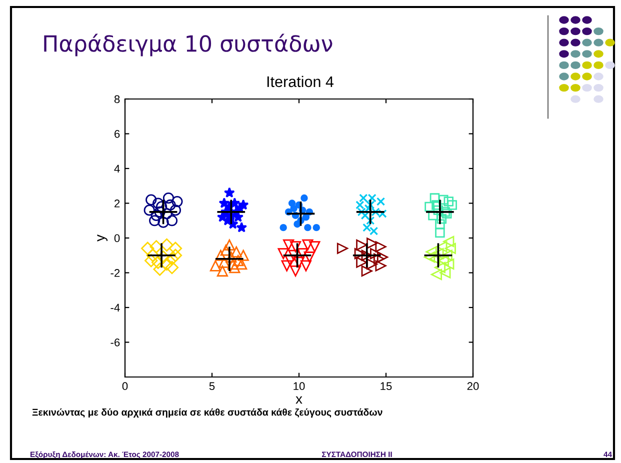  Describe the element at coordinates (117, 99) in the screenshot. I see `y-tick-label: 8` at that location.